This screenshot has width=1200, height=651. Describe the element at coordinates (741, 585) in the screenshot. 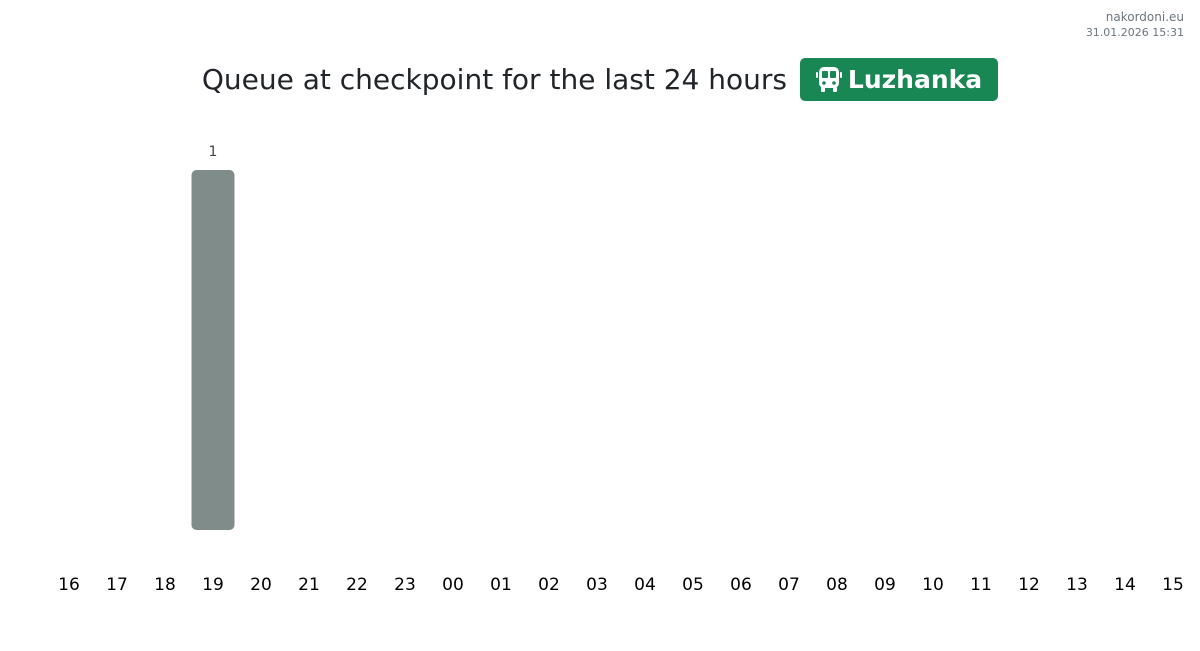

I see `x-tick-label: 06` at that location.